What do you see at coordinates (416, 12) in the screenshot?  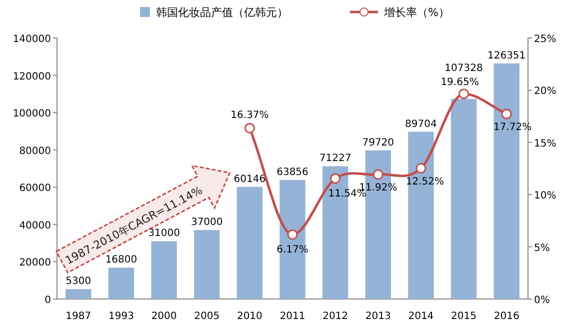 I see `legend-label: 增长率（%）` at bounding box center [416, 12].